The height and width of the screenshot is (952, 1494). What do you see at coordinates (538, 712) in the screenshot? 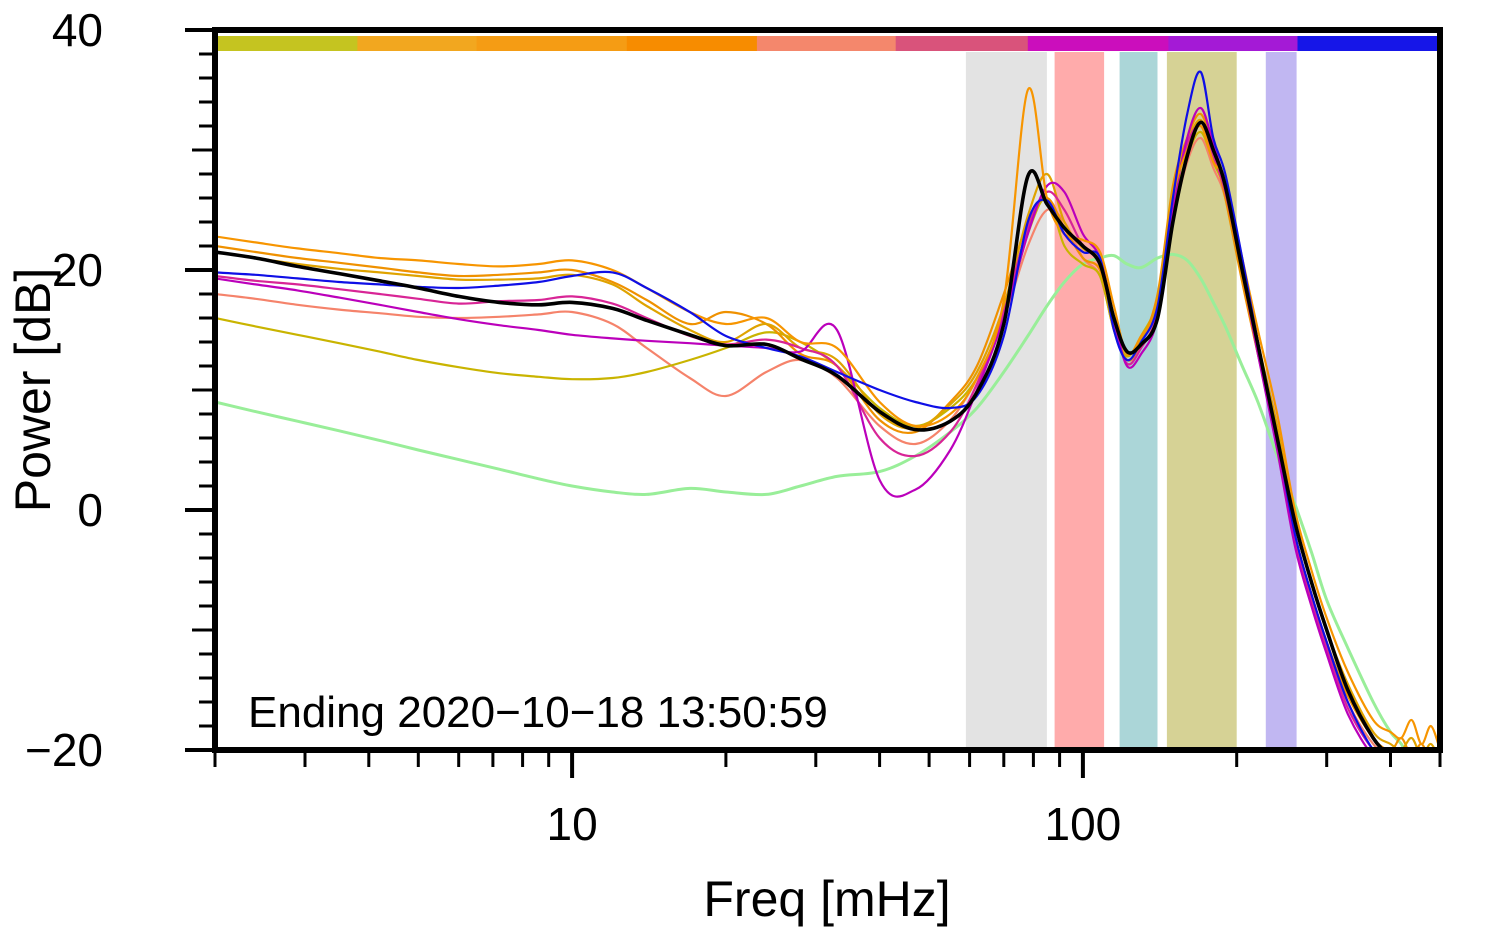
I see `ending-time-annotation: Ending 2020−10−18 13:50:59` at bounding box center [538, 712].